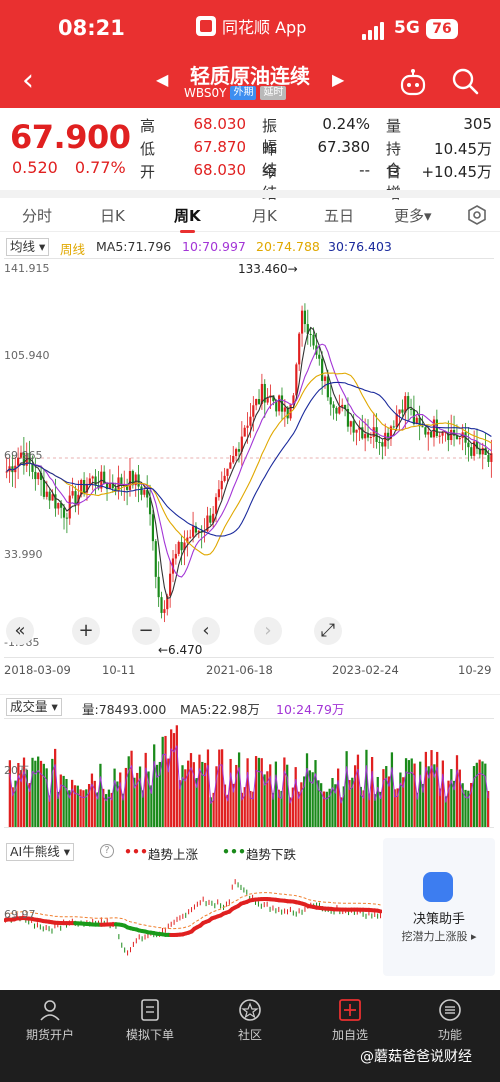 Image resolution: width=500 pixels, height=1082 pixels. What do you see at coordinates (173, 854) in the screenshot?
I see `trend-up-label: 趋势上涨` at bounding box center [173, 854].